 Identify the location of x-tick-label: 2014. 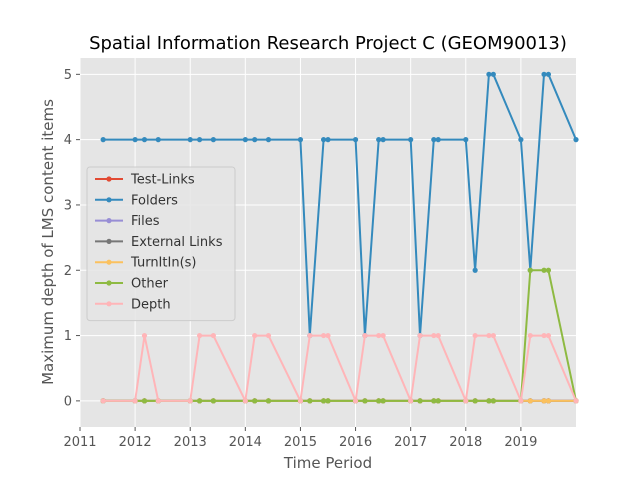
(245, 442).